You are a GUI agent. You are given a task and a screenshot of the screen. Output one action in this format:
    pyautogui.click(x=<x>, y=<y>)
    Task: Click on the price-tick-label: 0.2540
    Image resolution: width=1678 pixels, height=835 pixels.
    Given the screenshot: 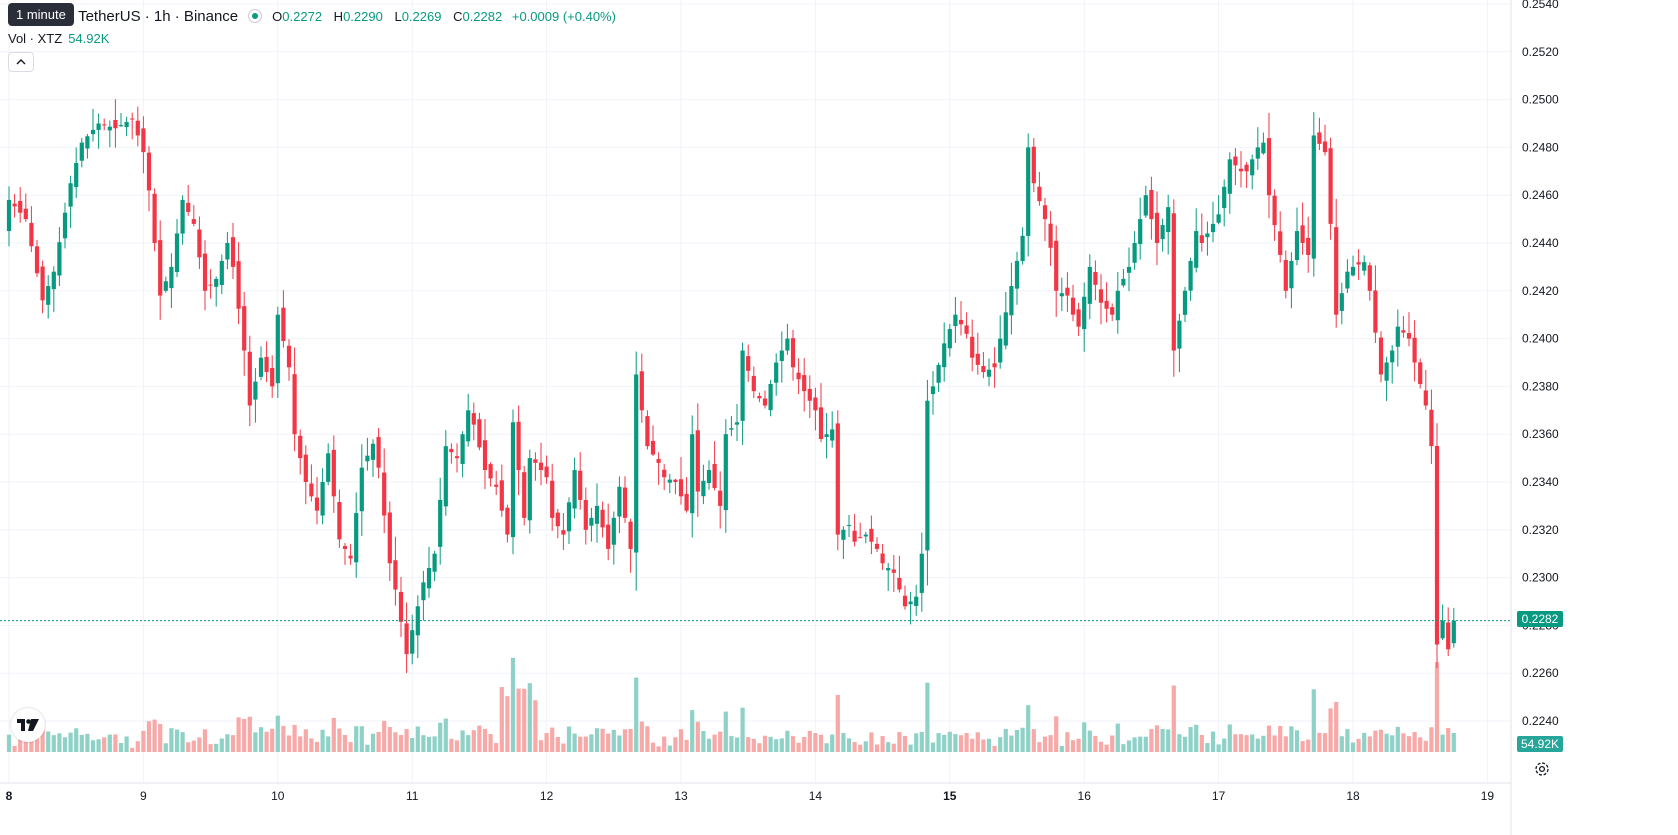 What is the action you would take?
    pyautogui.click(x=1540, y=5)
    